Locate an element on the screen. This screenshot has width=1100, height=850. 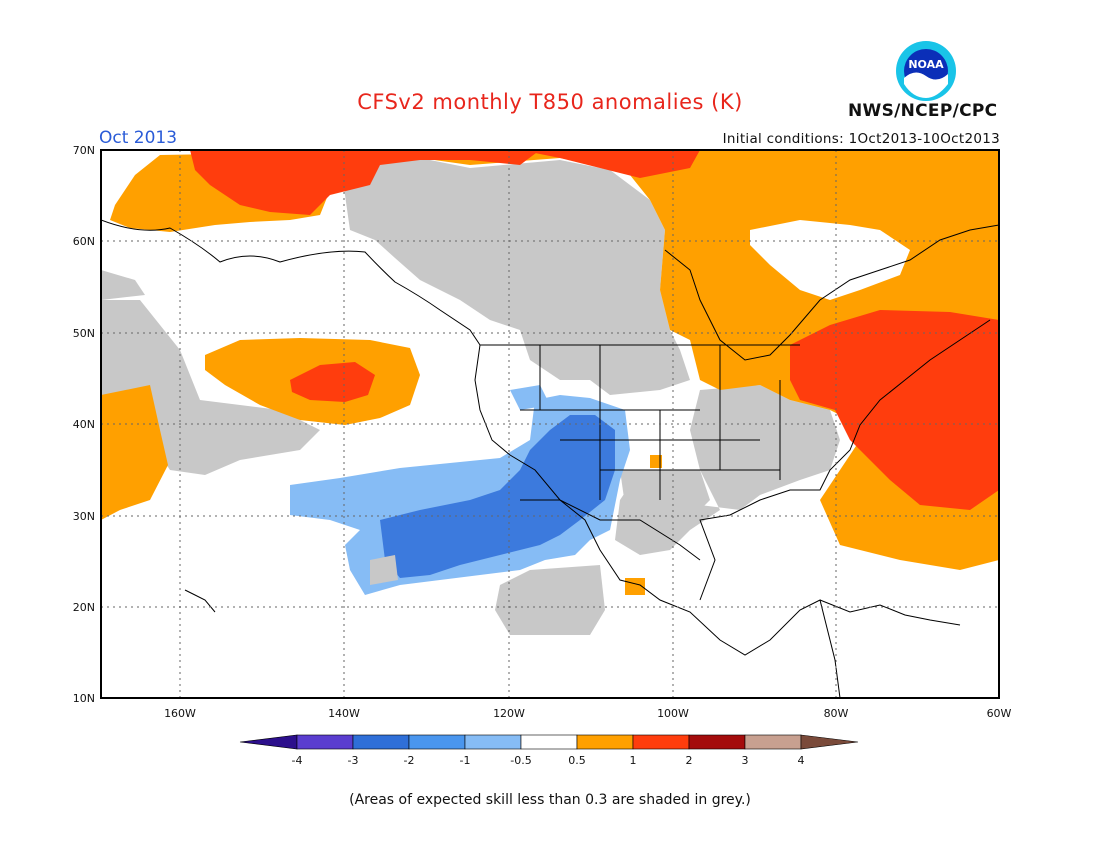
us-mexico-border is located at coordinates (610, 530).